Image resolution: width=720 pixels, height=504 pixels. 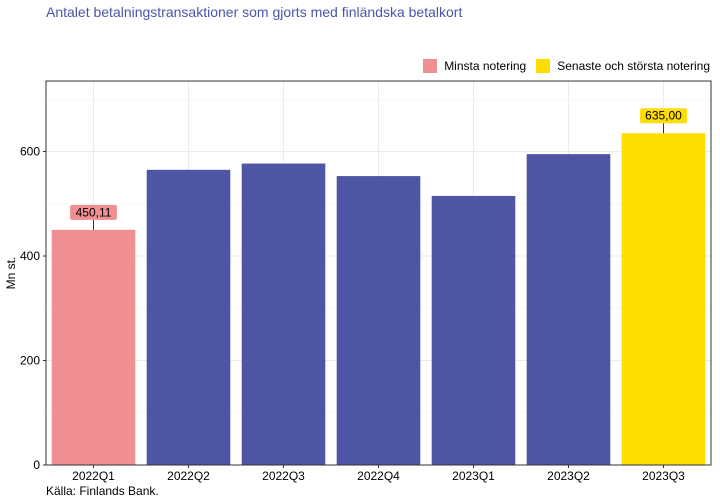 I want to click on legend-swatch-min, so click(x=430, y=66).